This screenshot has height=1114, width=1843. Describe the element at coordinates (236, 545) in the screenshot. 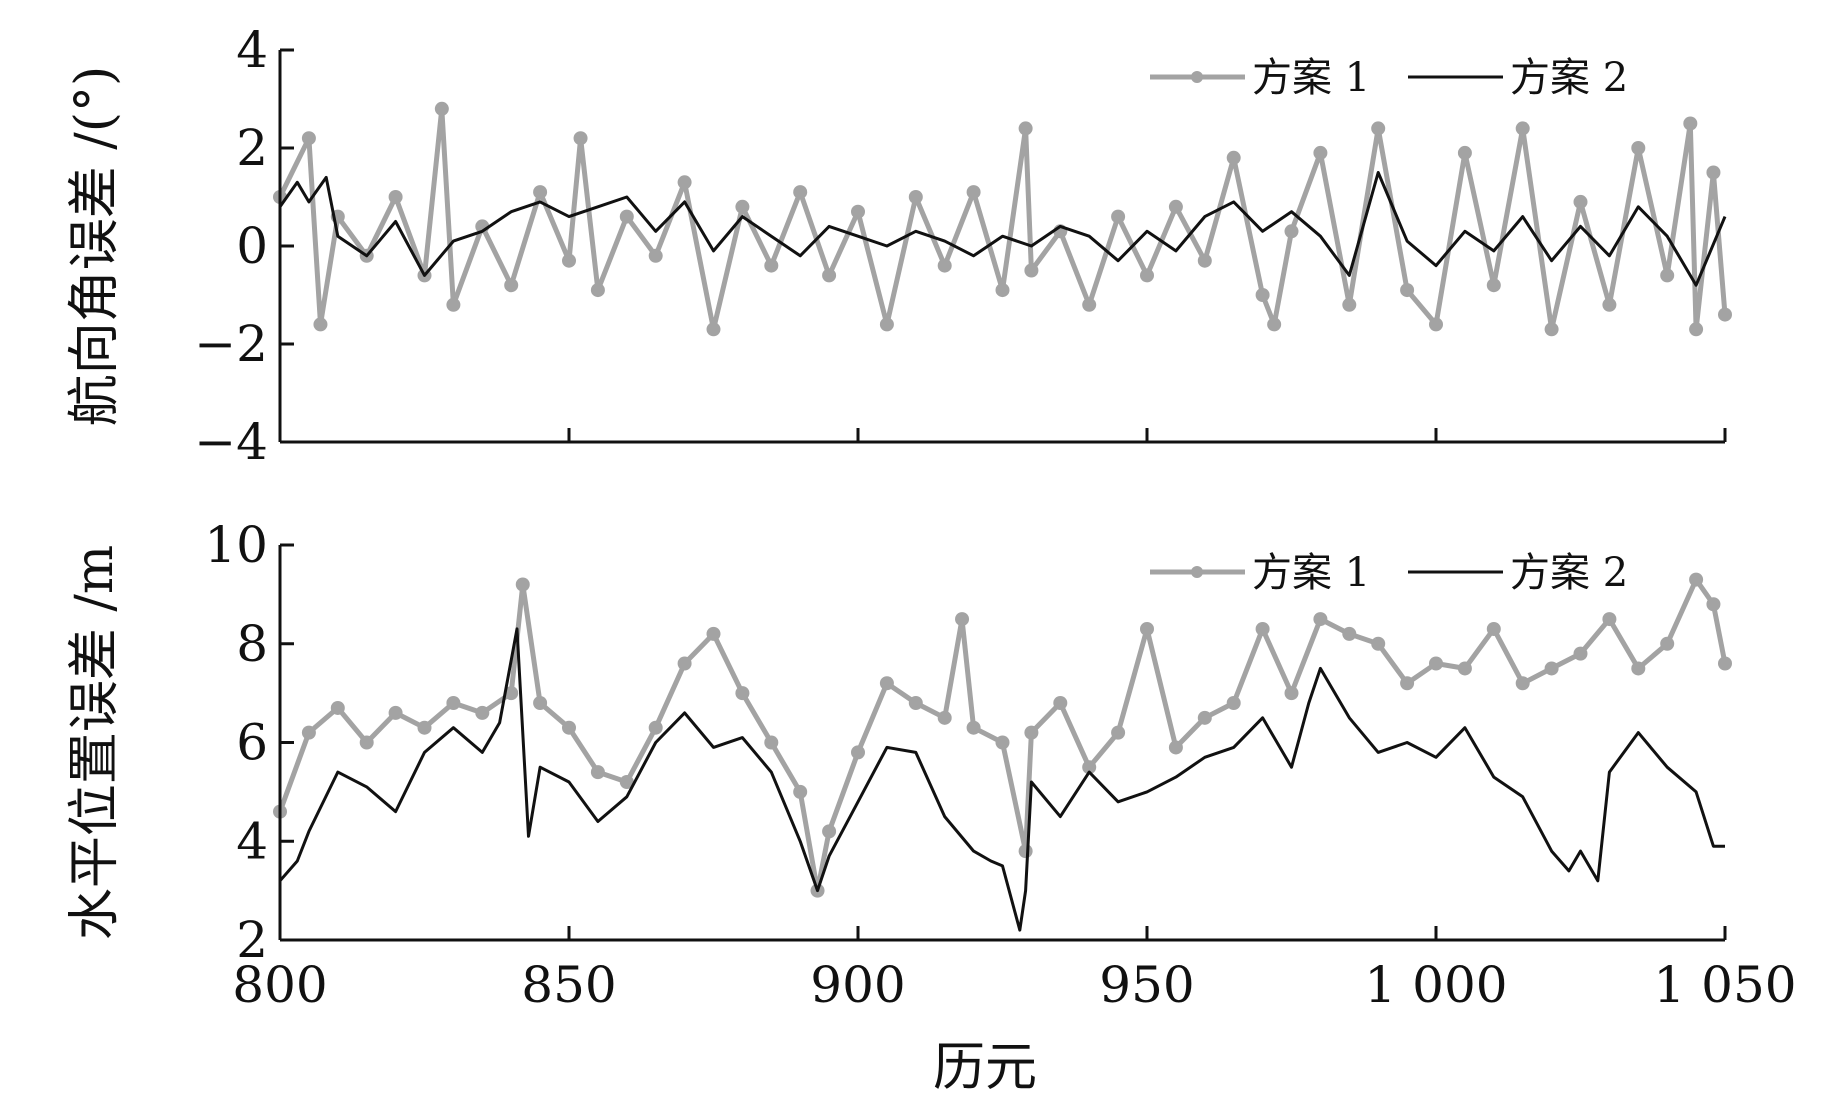

I see `y-tick-label: 10` at that location.